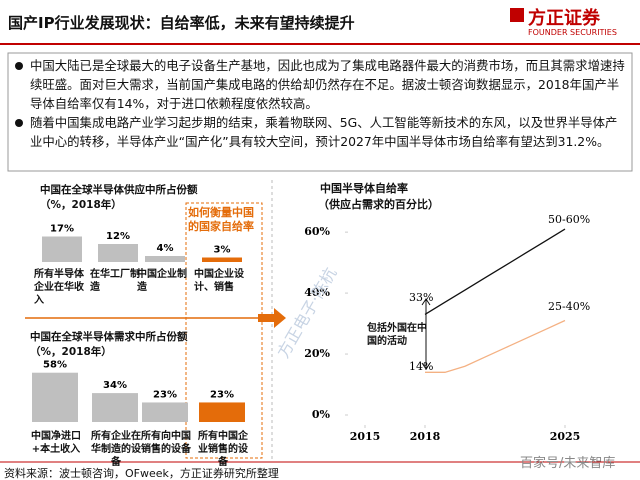 This screenshot has height=480, width=640. I want to click on y-tick-label: 60%, so click(317, 231).